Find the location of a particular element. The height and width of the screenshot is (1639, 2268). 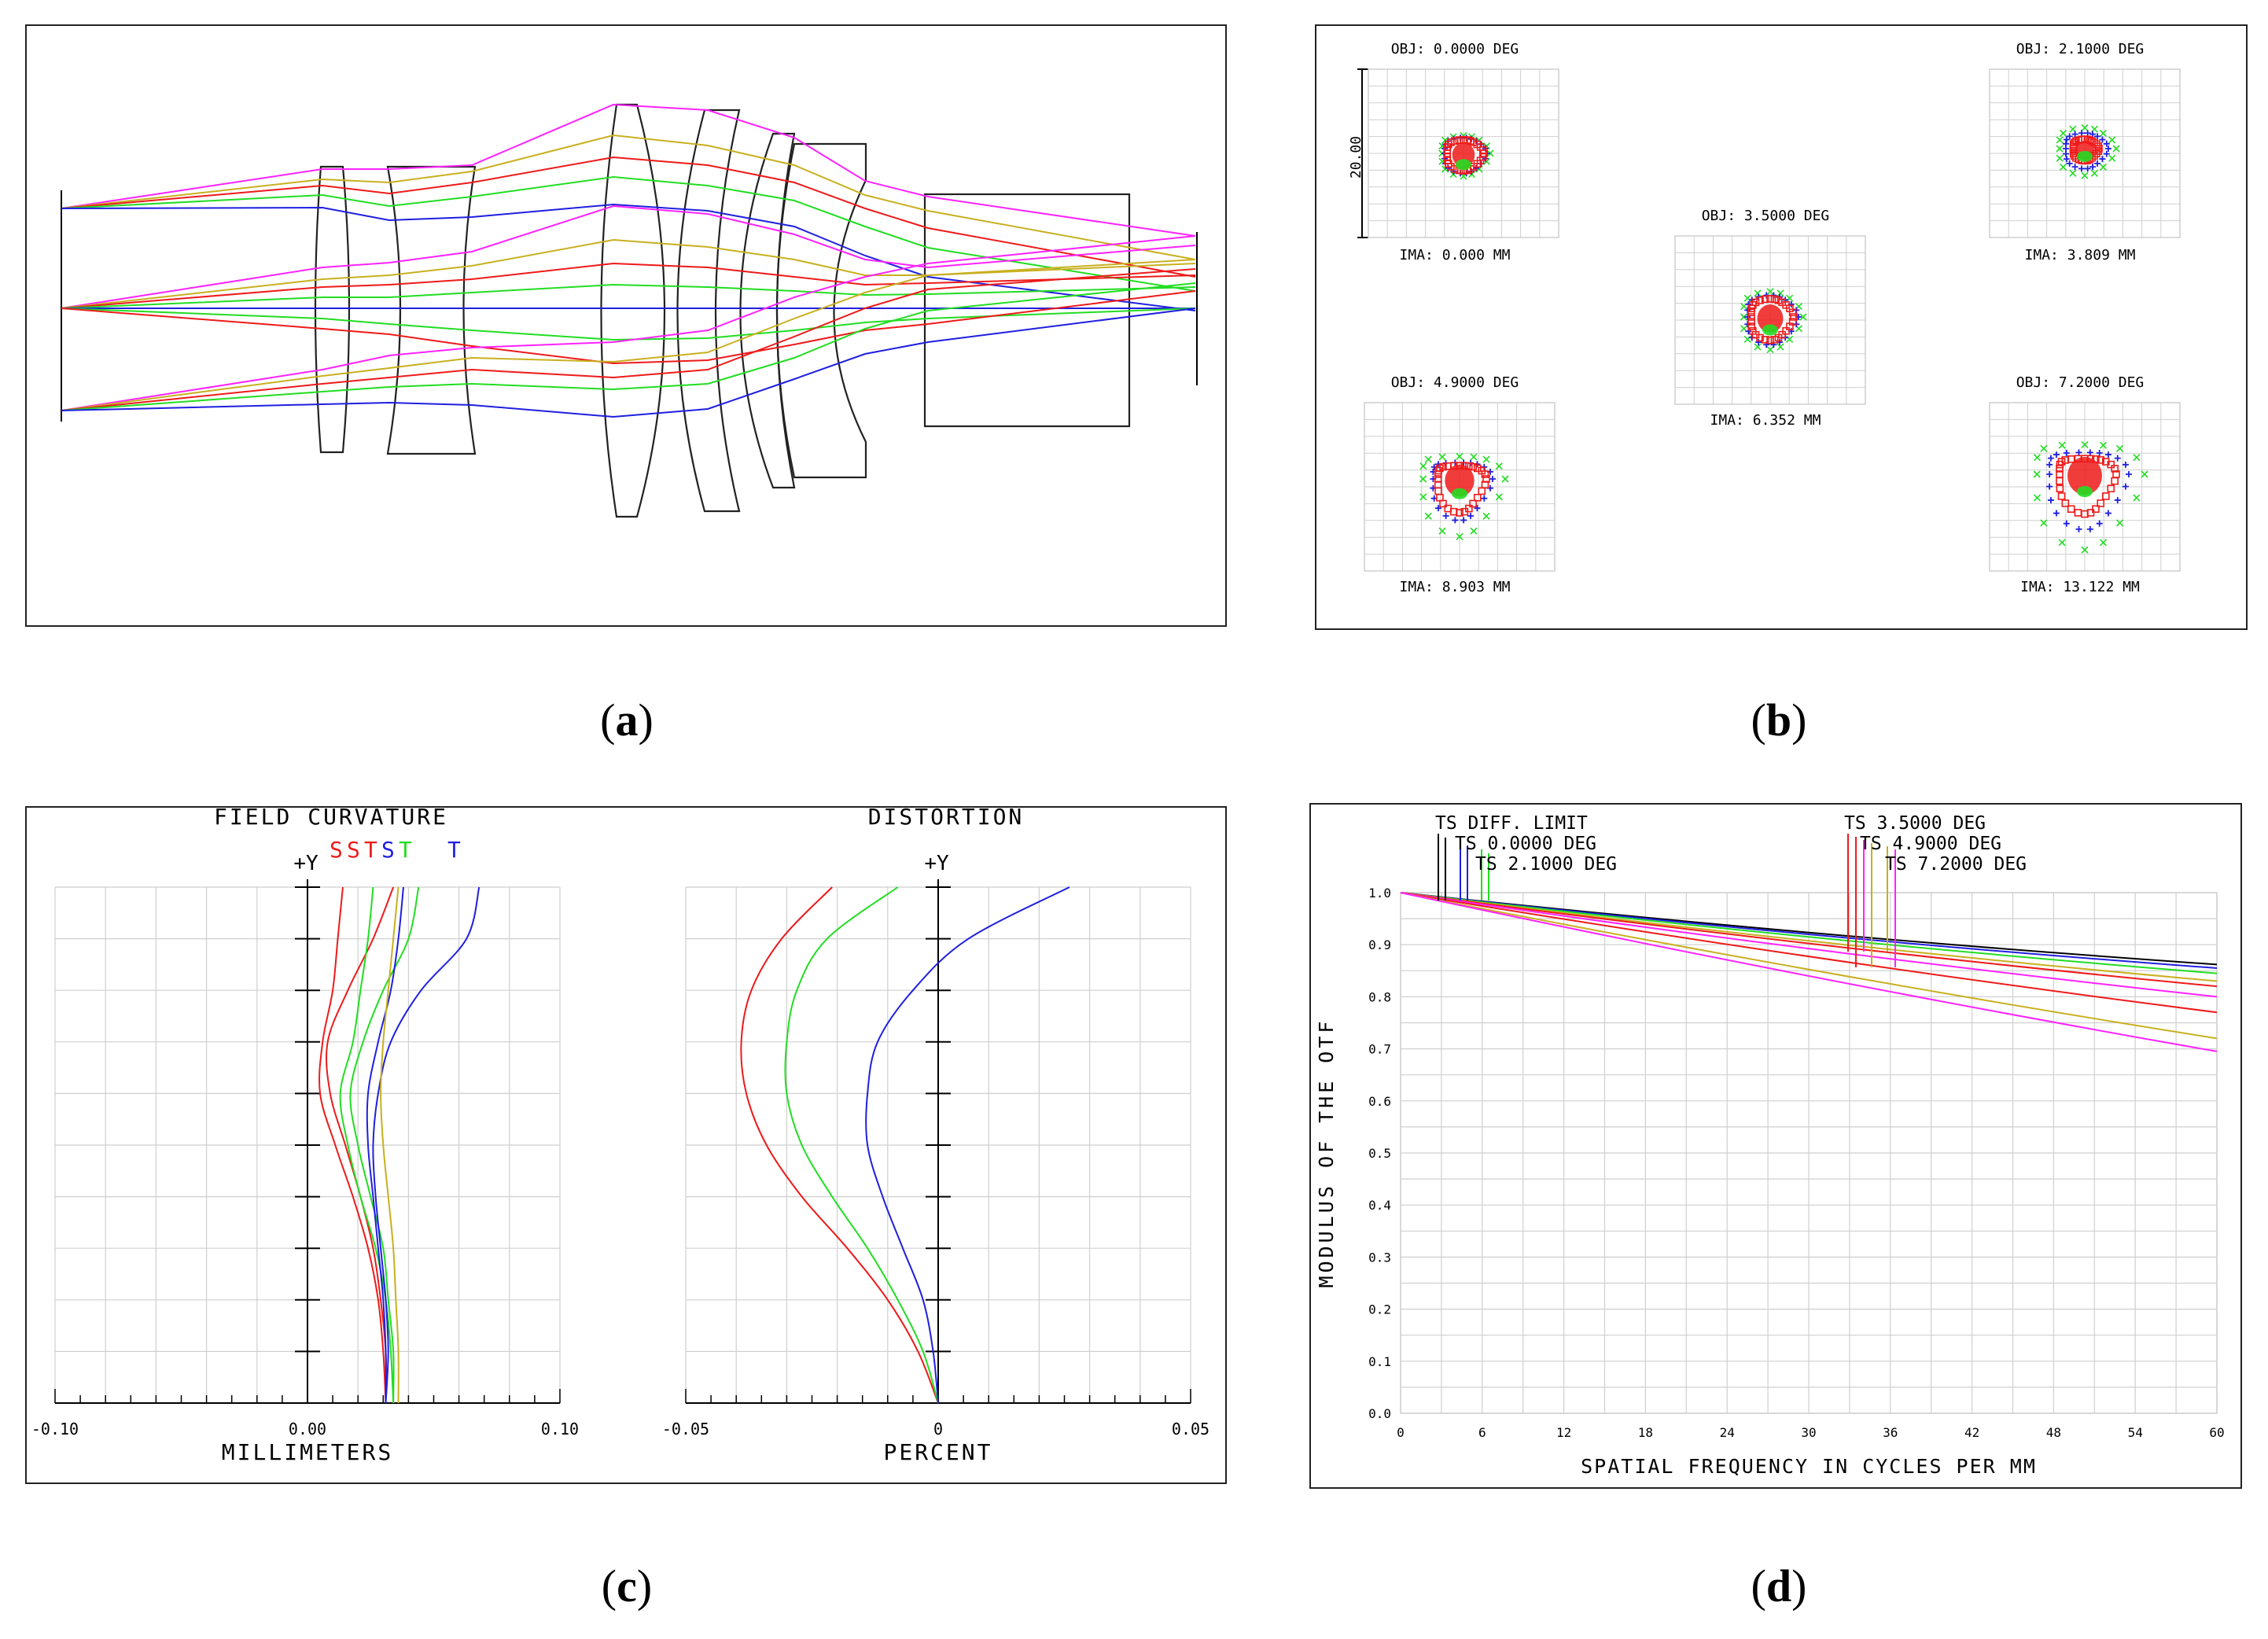

curve-t-blue is located at coordinates (426, 1145).